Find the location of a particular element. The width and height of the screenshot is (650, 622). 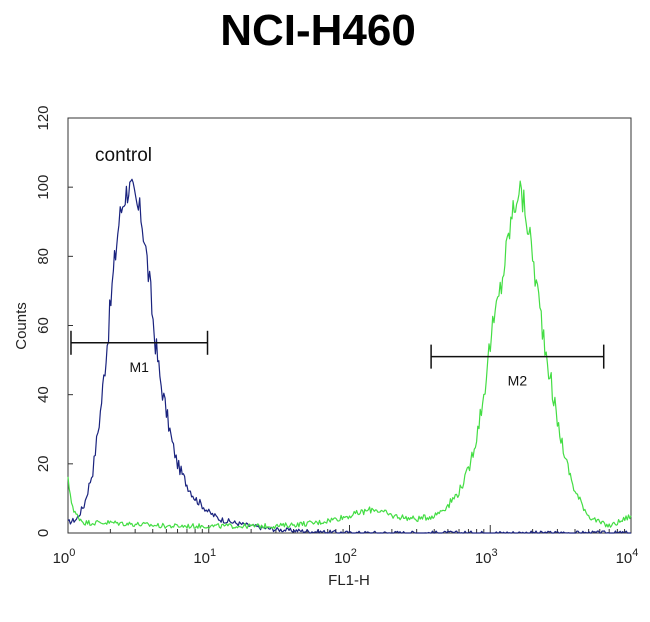

gate-markers: M1 M2 is located at coordinates (337, 359).